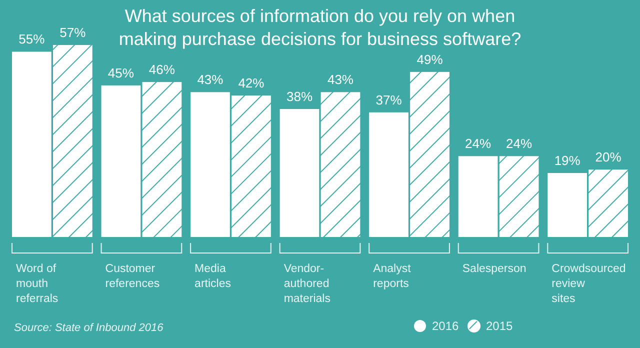 This screenshot has width=640, height=348. What do you see at coordinates (494, 269) in the screenshot?
I see `x-tick-label: Salesperson` at bounding box center [494, 269].